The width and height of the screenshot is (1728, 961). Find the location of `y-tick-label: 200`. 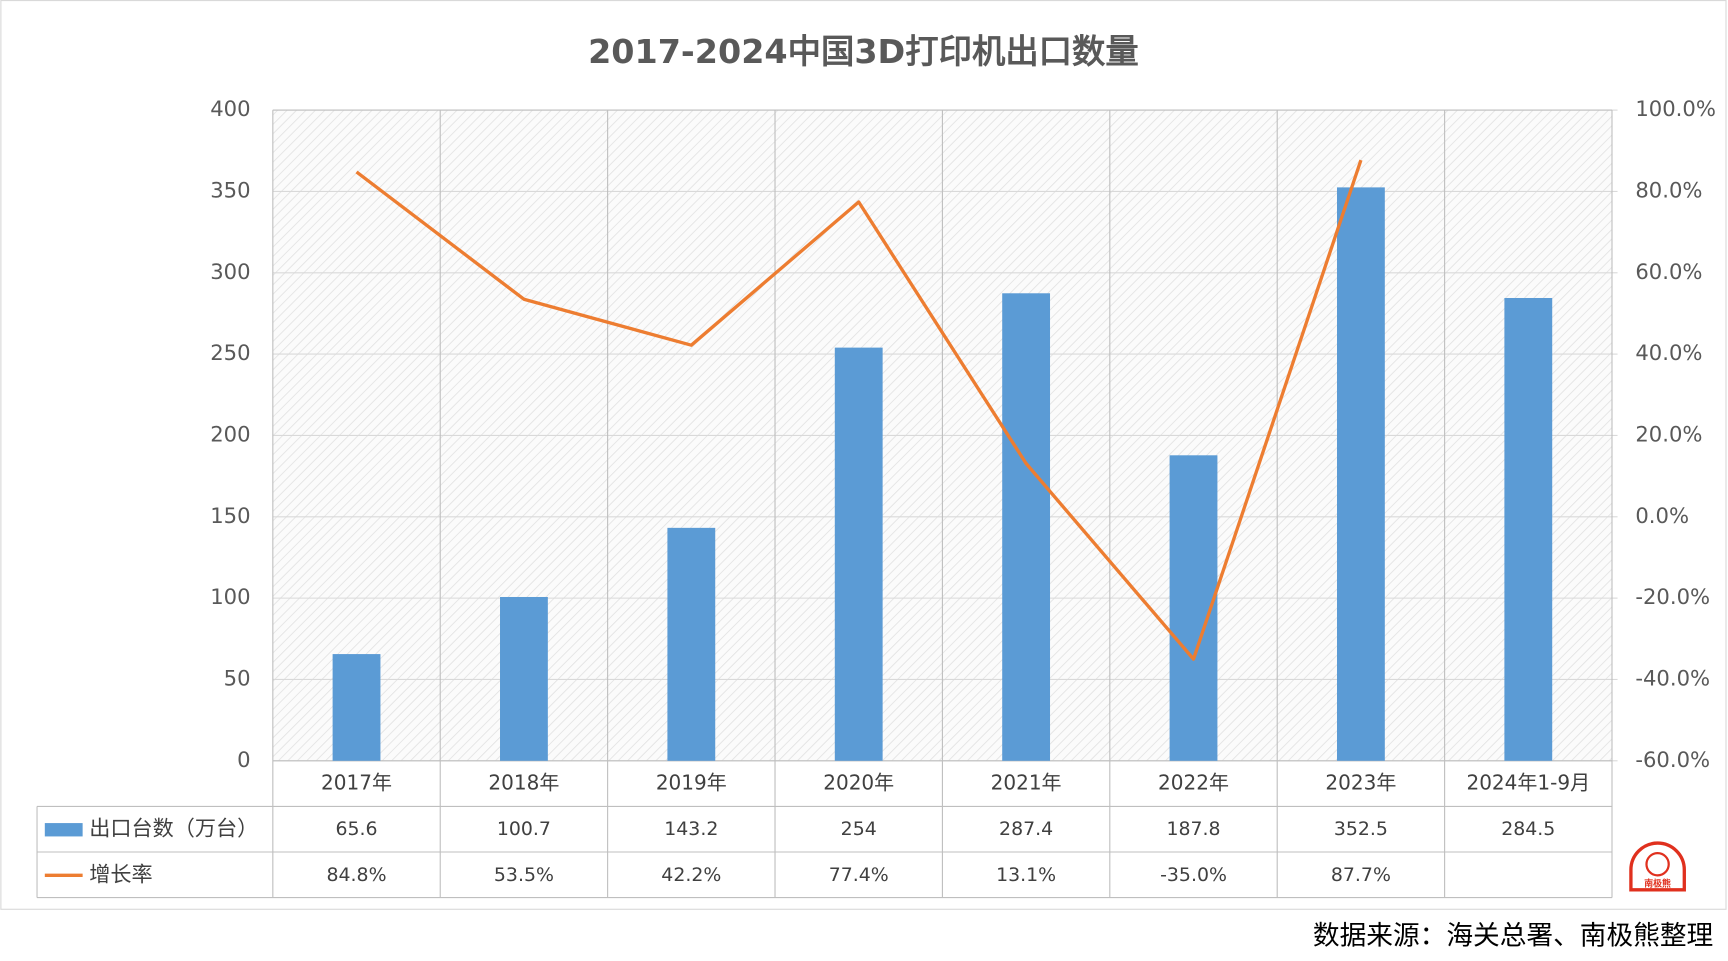

y-tick-label: 200 is located at coordinates (230, 433).